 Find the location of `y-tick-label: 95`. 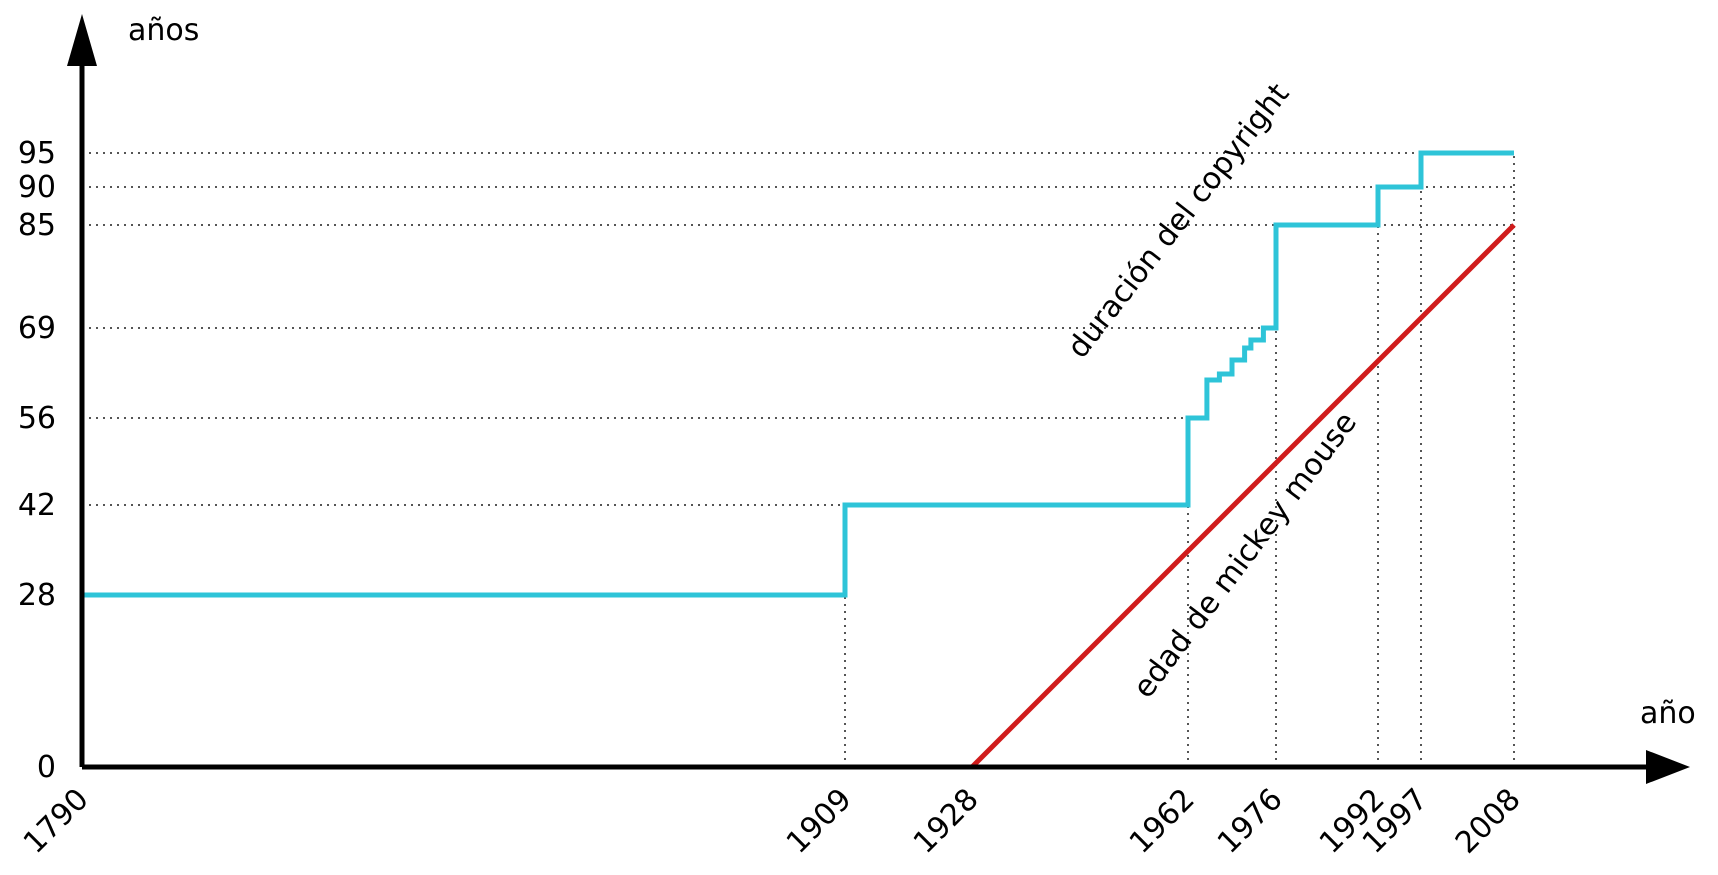

y-tick-label: 95 is located at coordinates (37, 153).